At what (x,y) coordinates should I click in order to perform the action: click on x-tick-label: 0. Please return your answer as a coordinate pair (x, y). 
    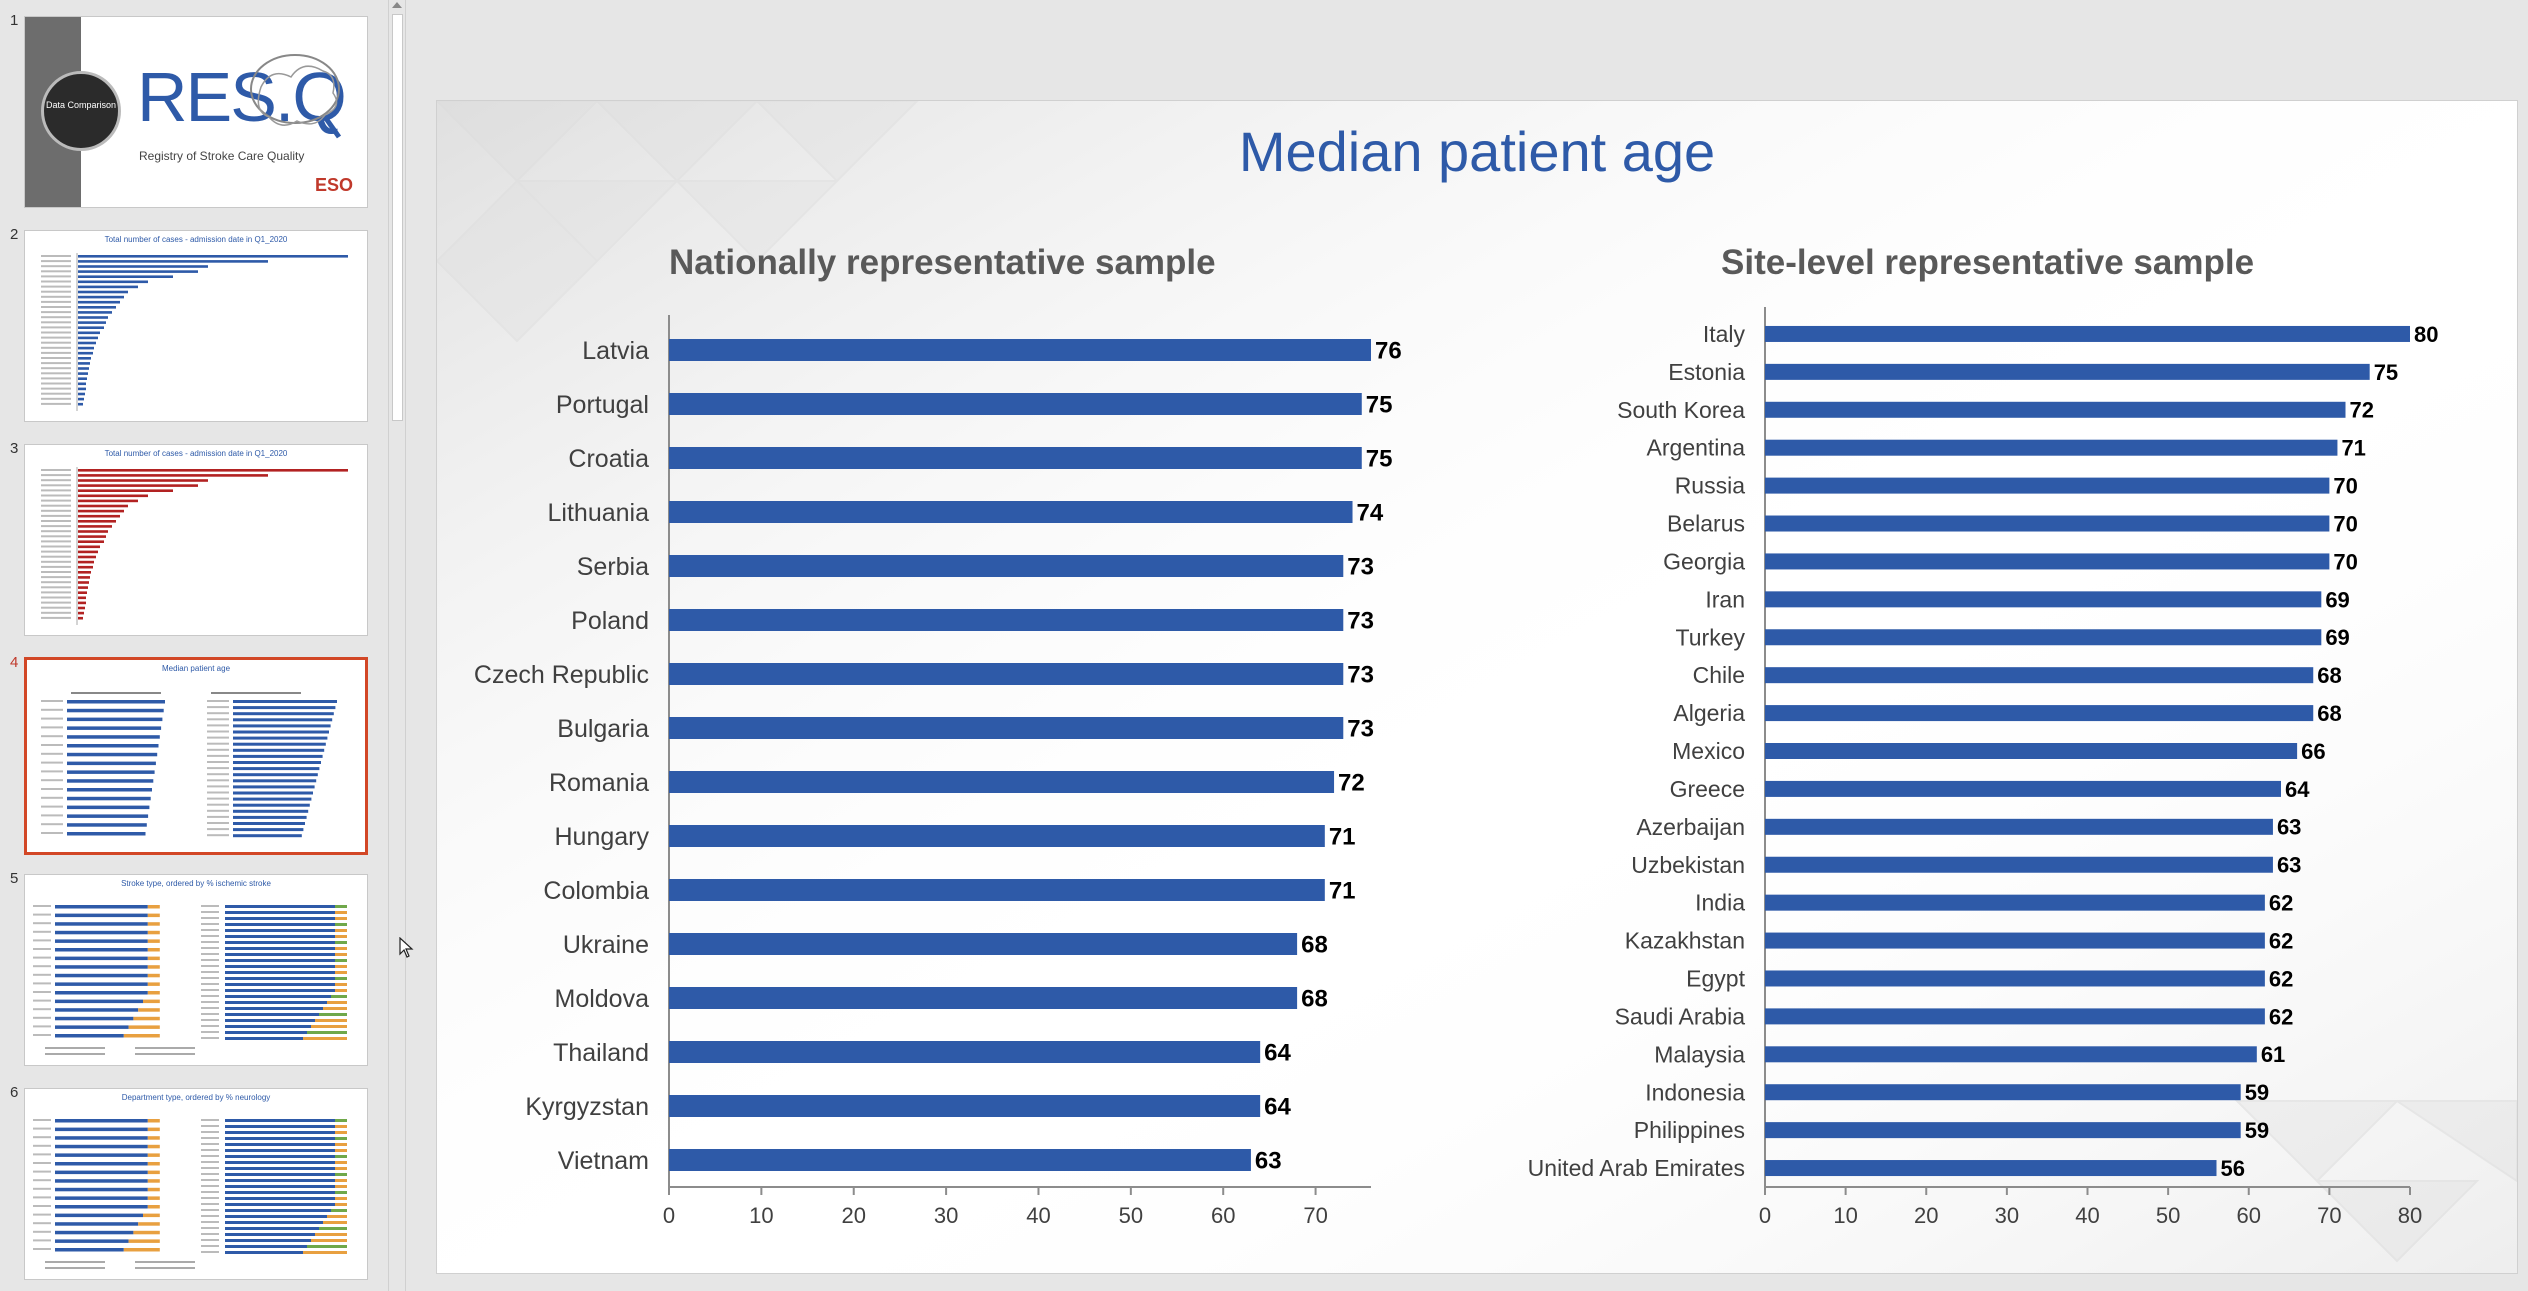
    Looking at the image, I should click on (1765, 1215).